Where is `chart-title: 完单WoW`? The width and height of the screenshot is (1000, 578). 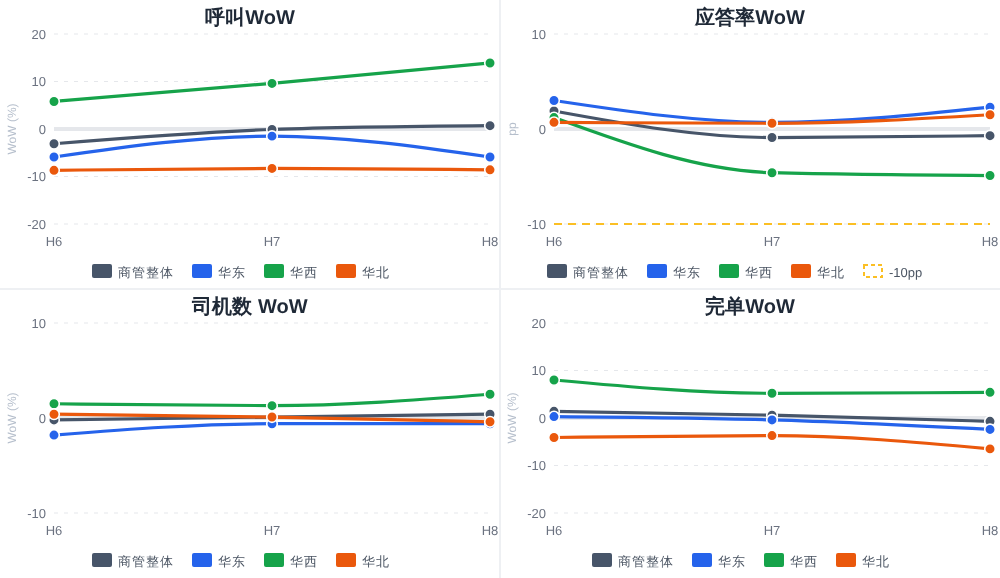 chart-title: 完单WoW is located at coordinates (750, 307).